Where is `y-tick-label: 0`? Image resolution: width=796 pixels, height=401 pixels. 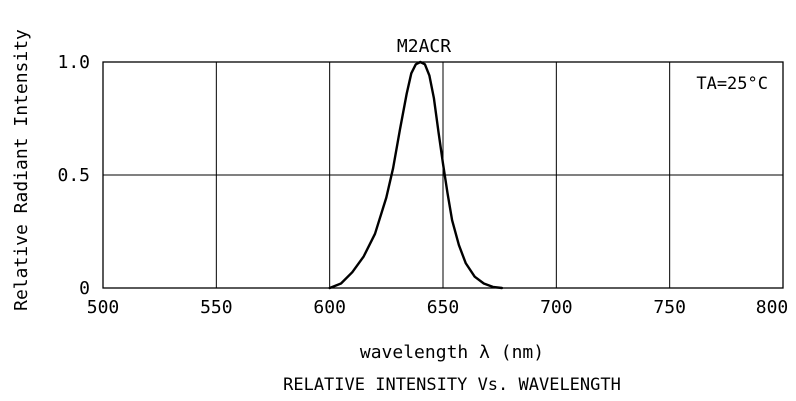
y-tick-label: 0 is located at coordinates (84, 288).